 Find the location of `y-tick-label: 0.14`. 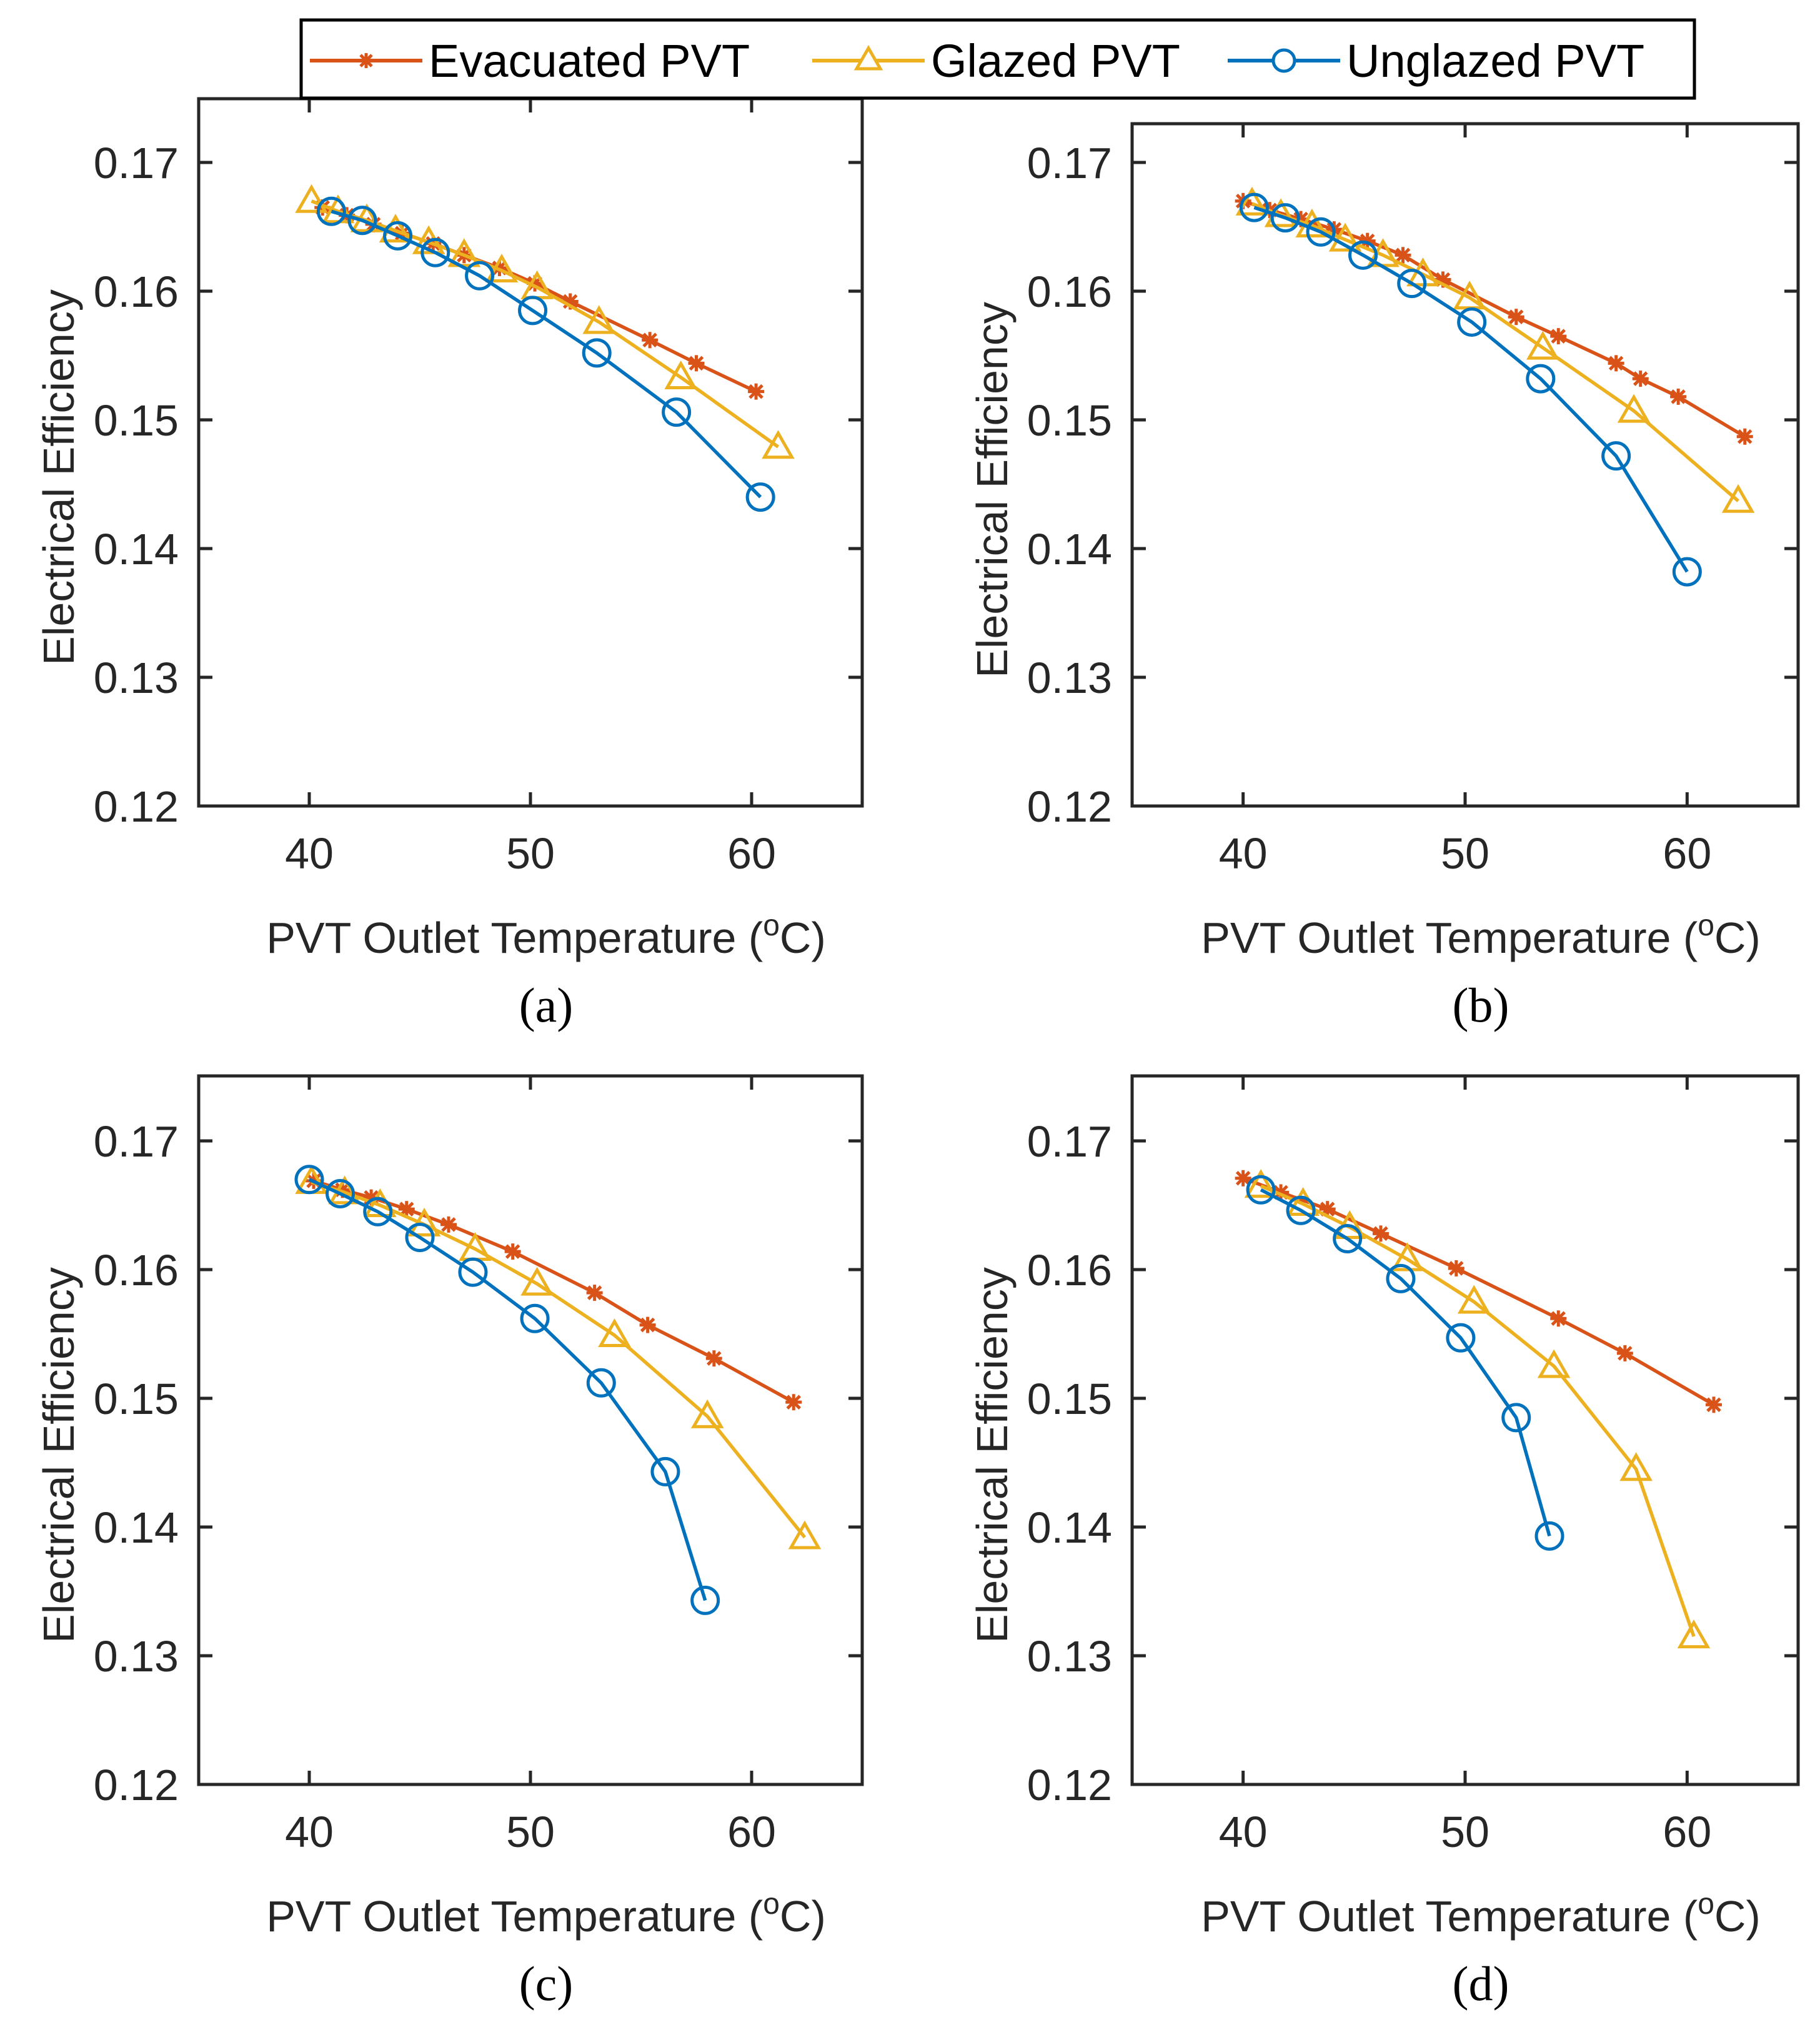

y-tick-label: 0.14 is located at coordinates (136, 549).